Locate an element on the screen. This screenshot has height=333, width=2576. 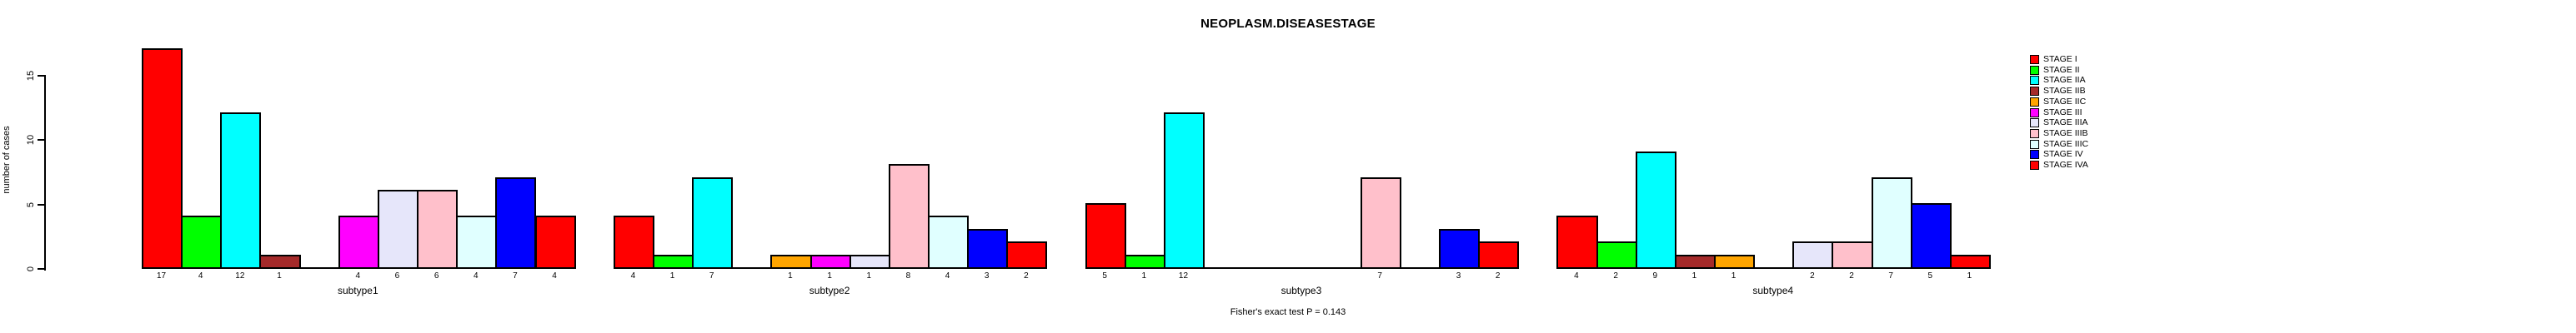
bar-stage-iva-subtype3 is located at coordinates (1499, 255).